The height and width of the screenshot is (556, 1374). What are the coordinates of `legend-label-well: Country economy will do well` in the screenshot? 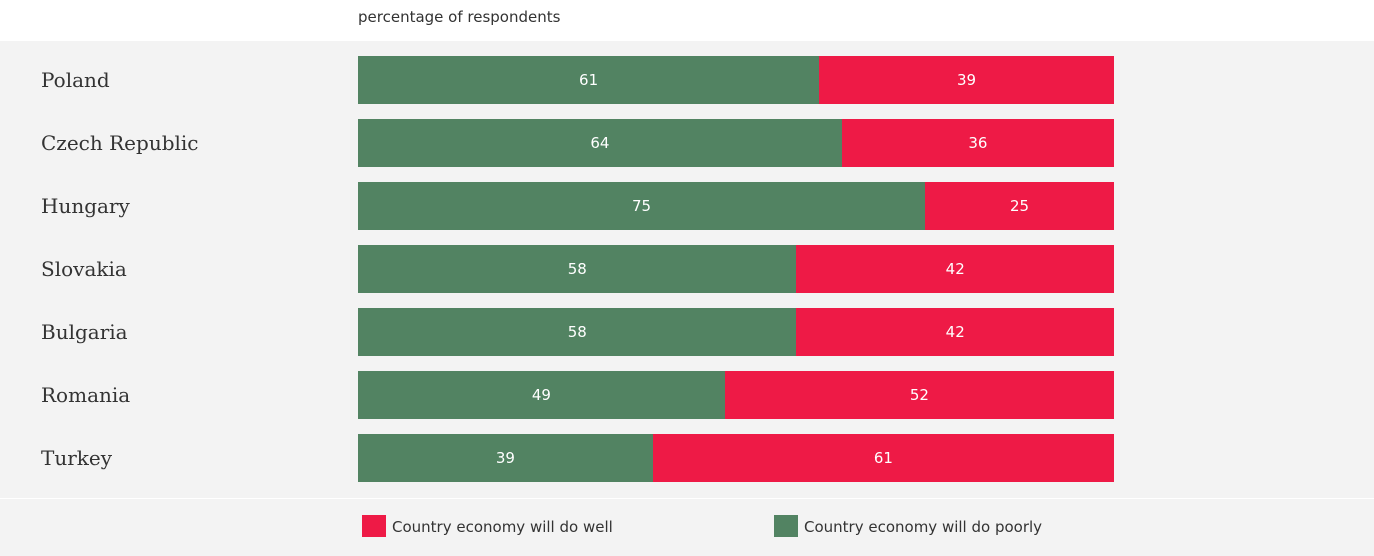 It's located at (502, 527).